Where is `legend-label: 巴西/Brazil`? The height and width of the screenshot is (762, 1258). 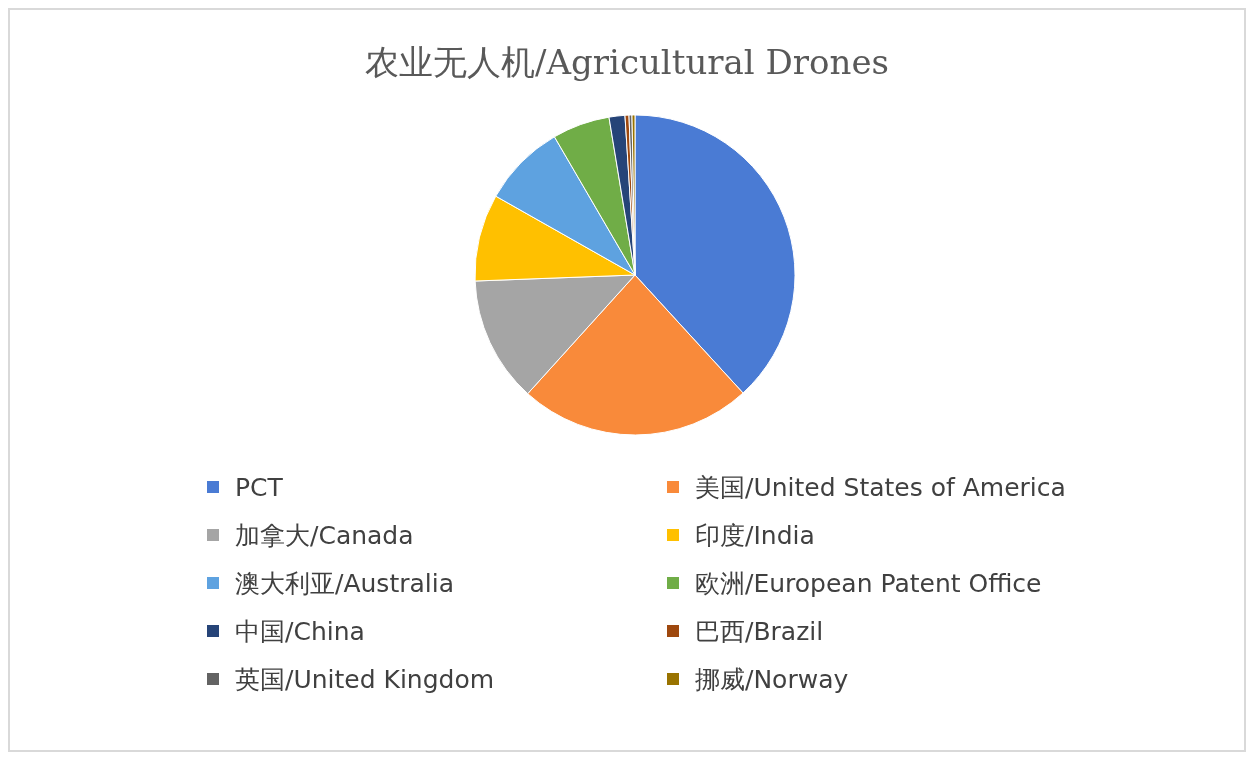 legend-label: 巴西/Brazil is located at coordinates (759, 631).